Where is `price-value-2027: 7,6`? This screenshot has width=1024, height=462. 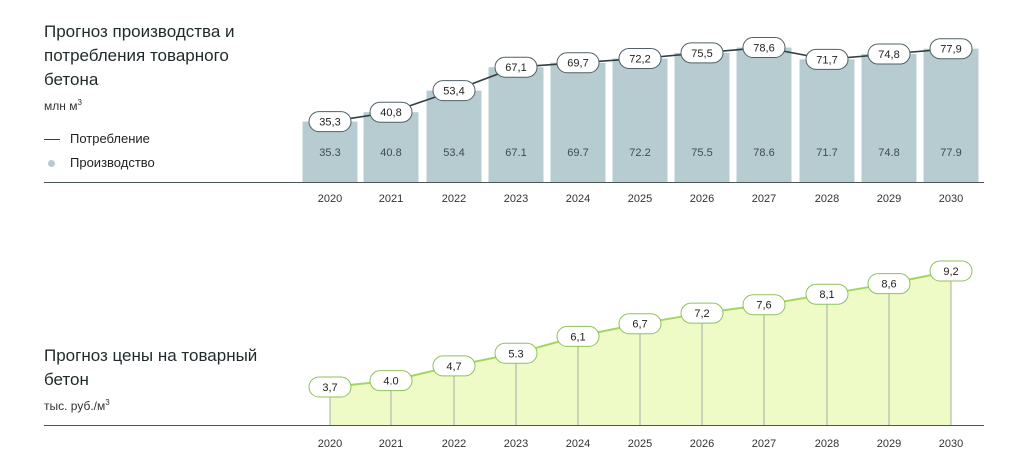
price-value-2027: 7,6 is located at coordinates (763, 306).